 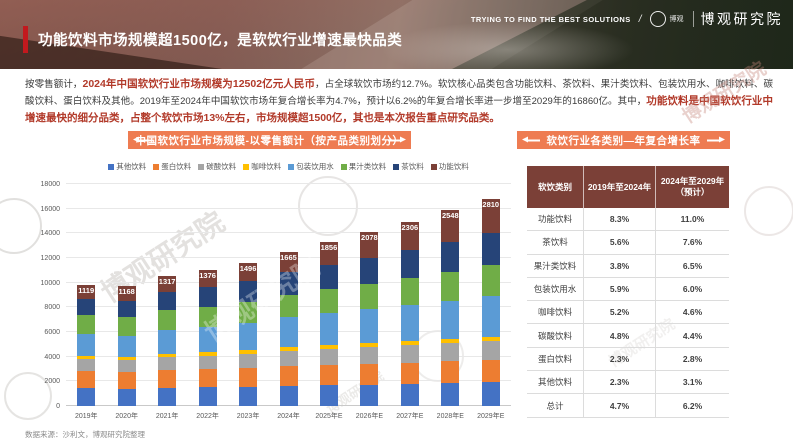 I want to click on legend-label: 咖啡饮料, so click(x=266, y=166).